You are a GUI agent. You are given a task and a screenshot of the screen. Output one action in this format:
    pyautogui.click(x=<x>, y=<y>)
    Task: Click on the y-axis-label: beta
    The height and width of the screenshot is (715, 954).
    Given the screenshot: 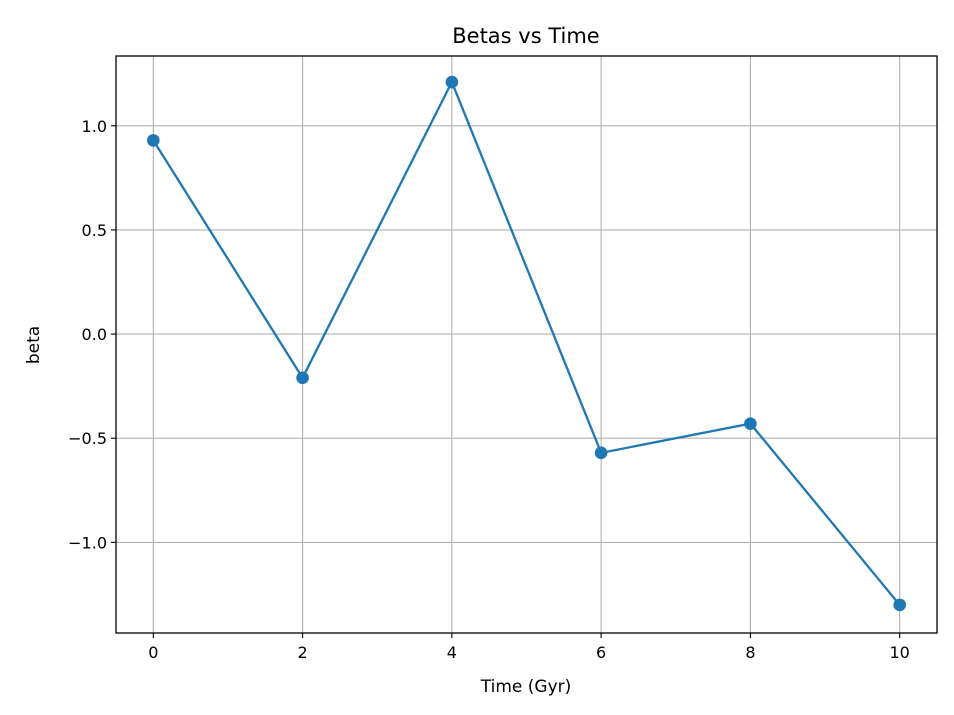 What is the action you would take?
    pyautogui.click(x=34, y=345)
    